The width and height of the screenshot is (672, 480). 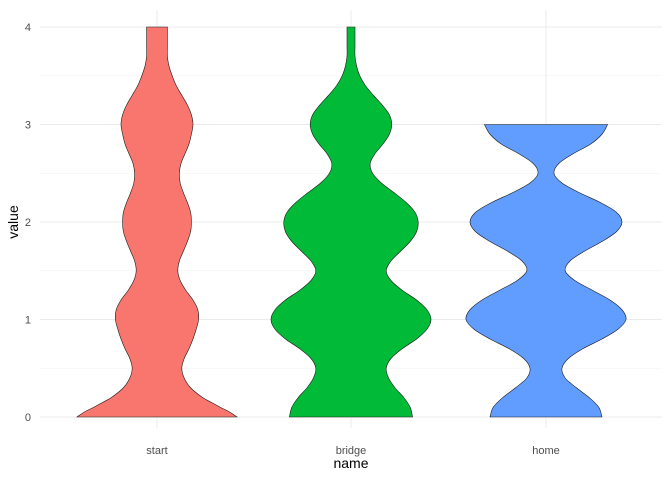 What do you see at coordinates (28, 321) in the screenshot?
I see `y-tick-label: 1` at bounding box center [28, 321].